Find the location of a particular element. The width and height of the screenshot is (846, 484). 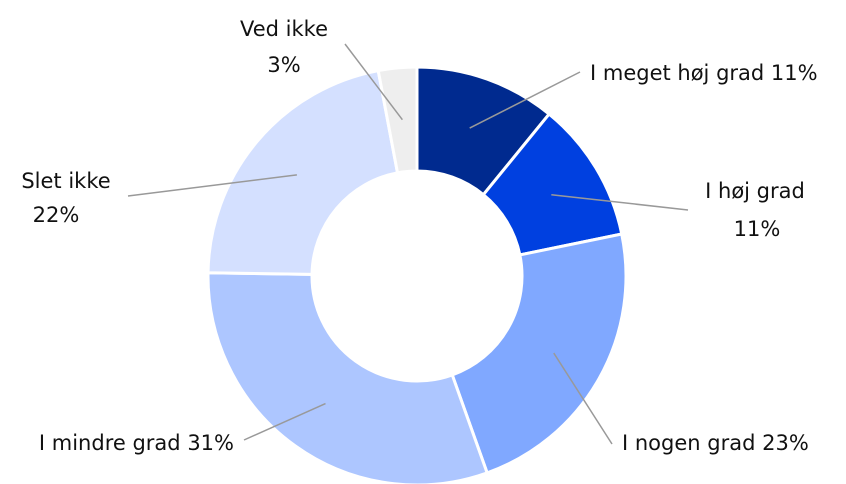

data-label: I meget høj grad 11% is located at coordinates (704, 73).